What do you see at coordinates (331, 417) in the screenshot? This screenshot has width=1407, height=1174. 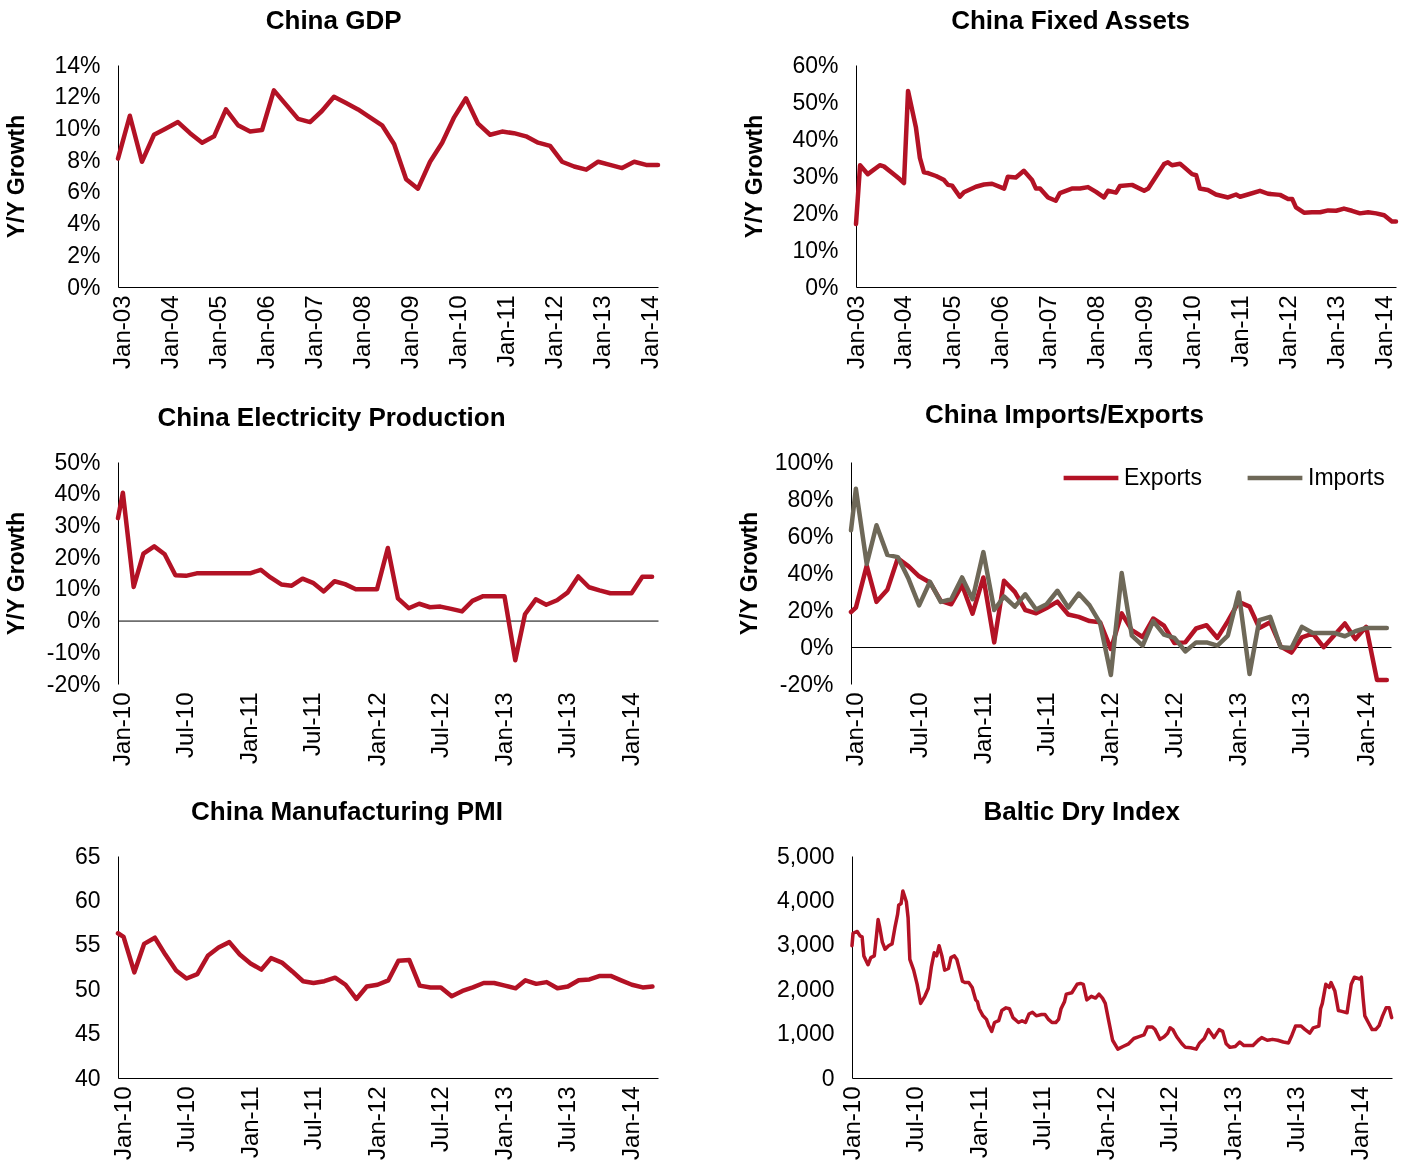 I see `chart-title: China Electricity Production` at bounding box center [331, 417].